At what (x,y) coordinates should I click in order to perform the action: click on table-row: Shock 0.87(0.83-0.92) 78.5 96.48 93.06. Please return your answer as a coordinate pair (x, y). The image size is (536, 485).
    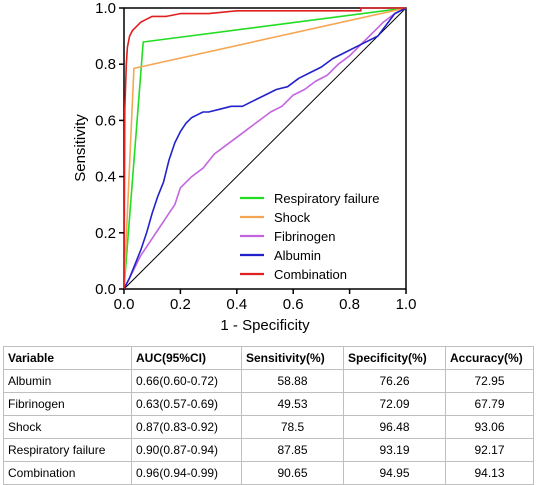
    Looking at the image, I should click on (268, 427).